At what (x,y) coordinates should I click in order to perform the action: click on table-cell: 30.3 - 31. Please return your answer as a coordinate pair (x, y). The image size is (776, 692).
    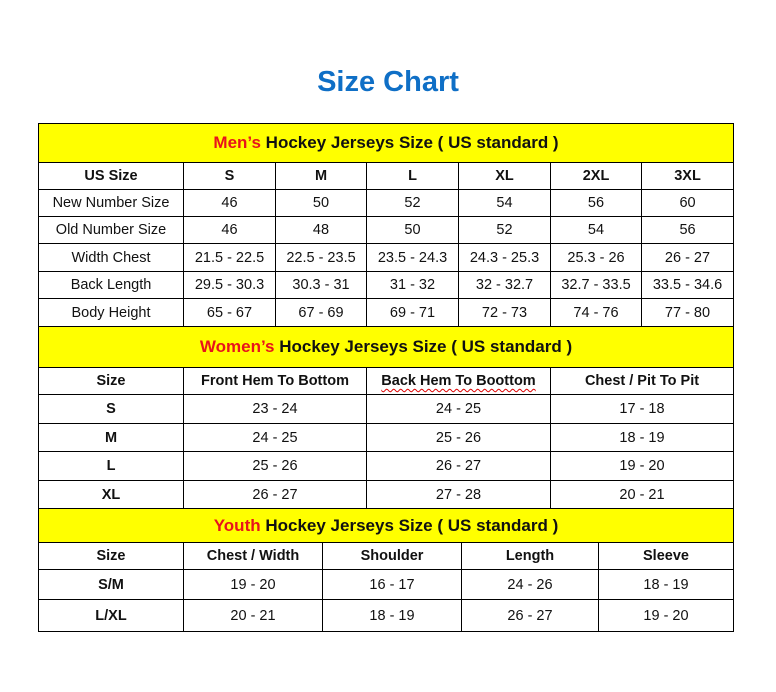
    Looking at the image, I should click on (321, 285).